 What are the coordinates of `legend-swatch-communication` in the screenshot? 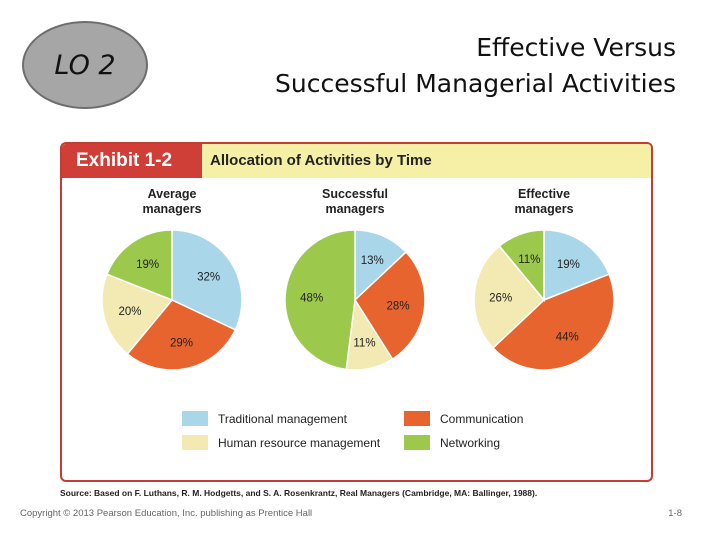 It's located at (417, 418).